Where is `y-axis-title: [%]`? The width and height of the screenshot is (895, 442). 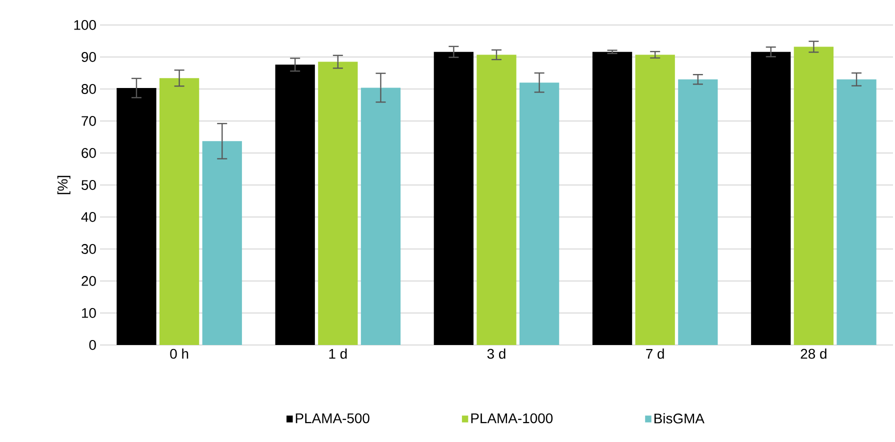
y-axis-title: [%] is located at coordinates (63, 185).